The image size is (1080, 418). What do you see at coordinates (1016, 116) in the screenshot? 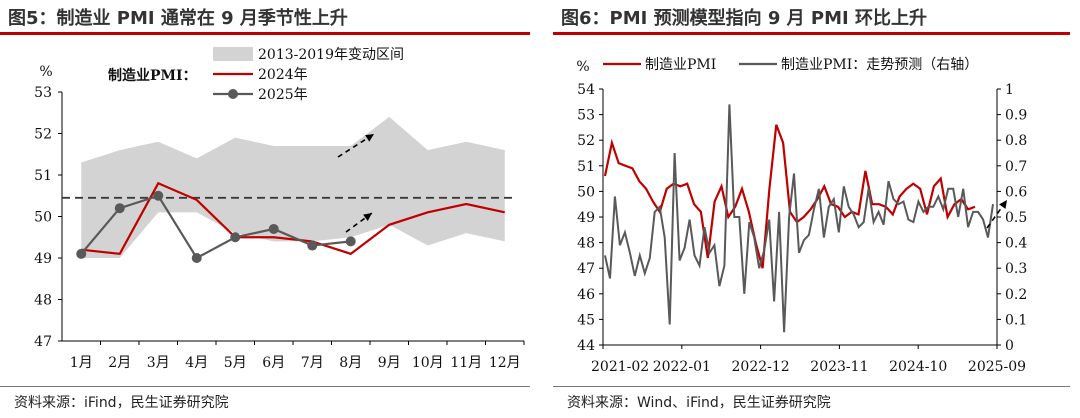
I see `y-tick-label-right: 0.9` at bounding box center [1016, 116].